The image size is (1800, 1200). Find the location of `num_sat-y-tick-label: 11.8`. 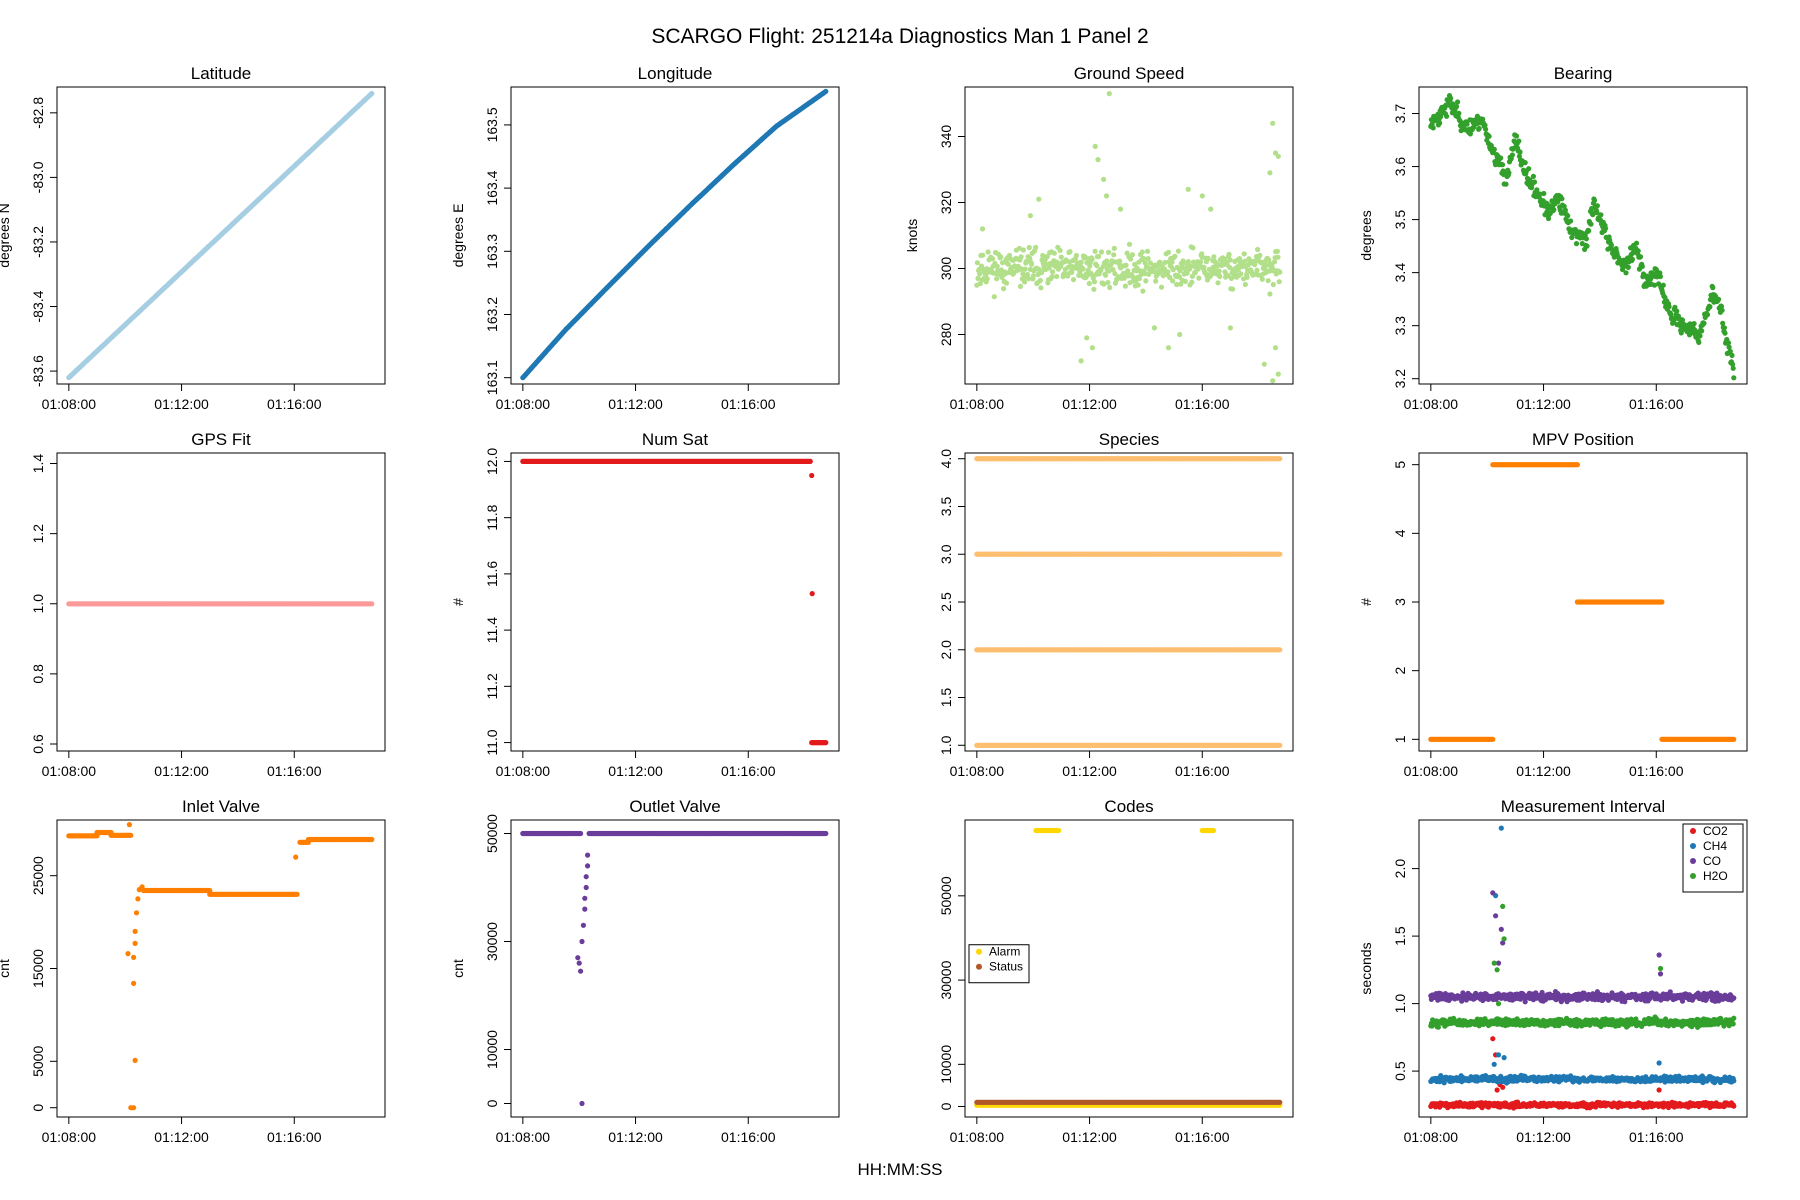

num_sat-y-tick-label: 11.8 is located at coordinates (492, 517).